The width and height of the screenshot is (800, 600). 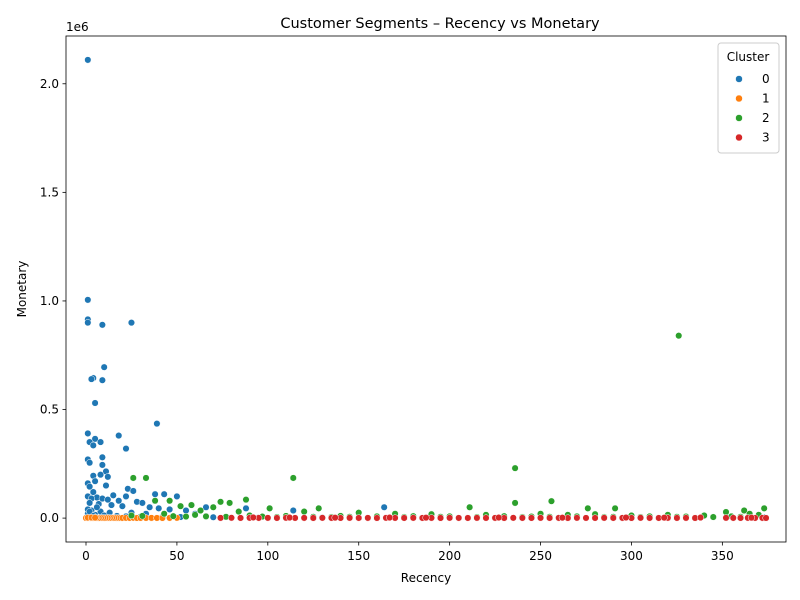 What do you see at coordinates (49, 410) in the screenshot?
I see `y-tick-label: 0.5` at bounding box center [49, 410].